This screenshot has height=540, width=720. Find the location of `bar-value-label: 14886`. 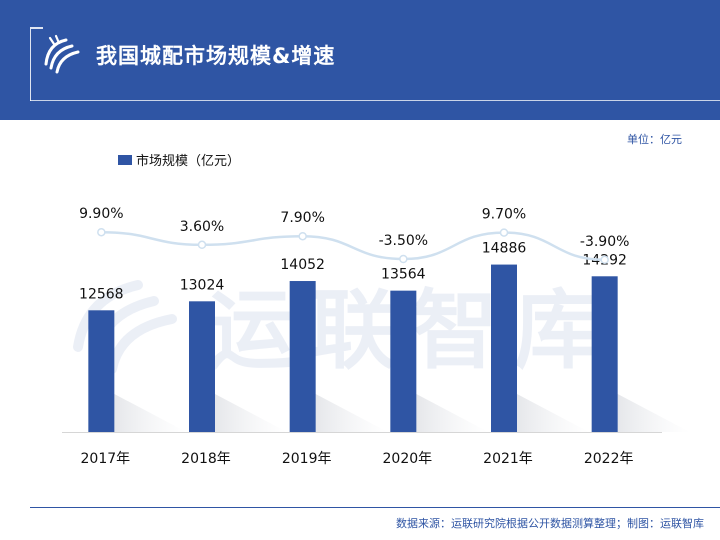

bar-value-label: 14886 is located at coordinates (504, 249).